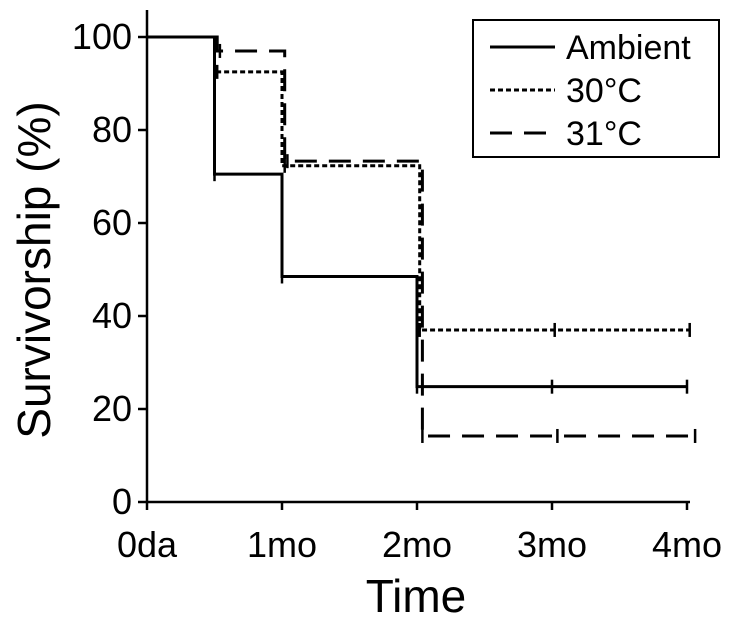  What do you see at coordinates (34, 269) in the screenshot?
I see `y-axis-title: Survivorship (%)` at bounding box center [34, 269].